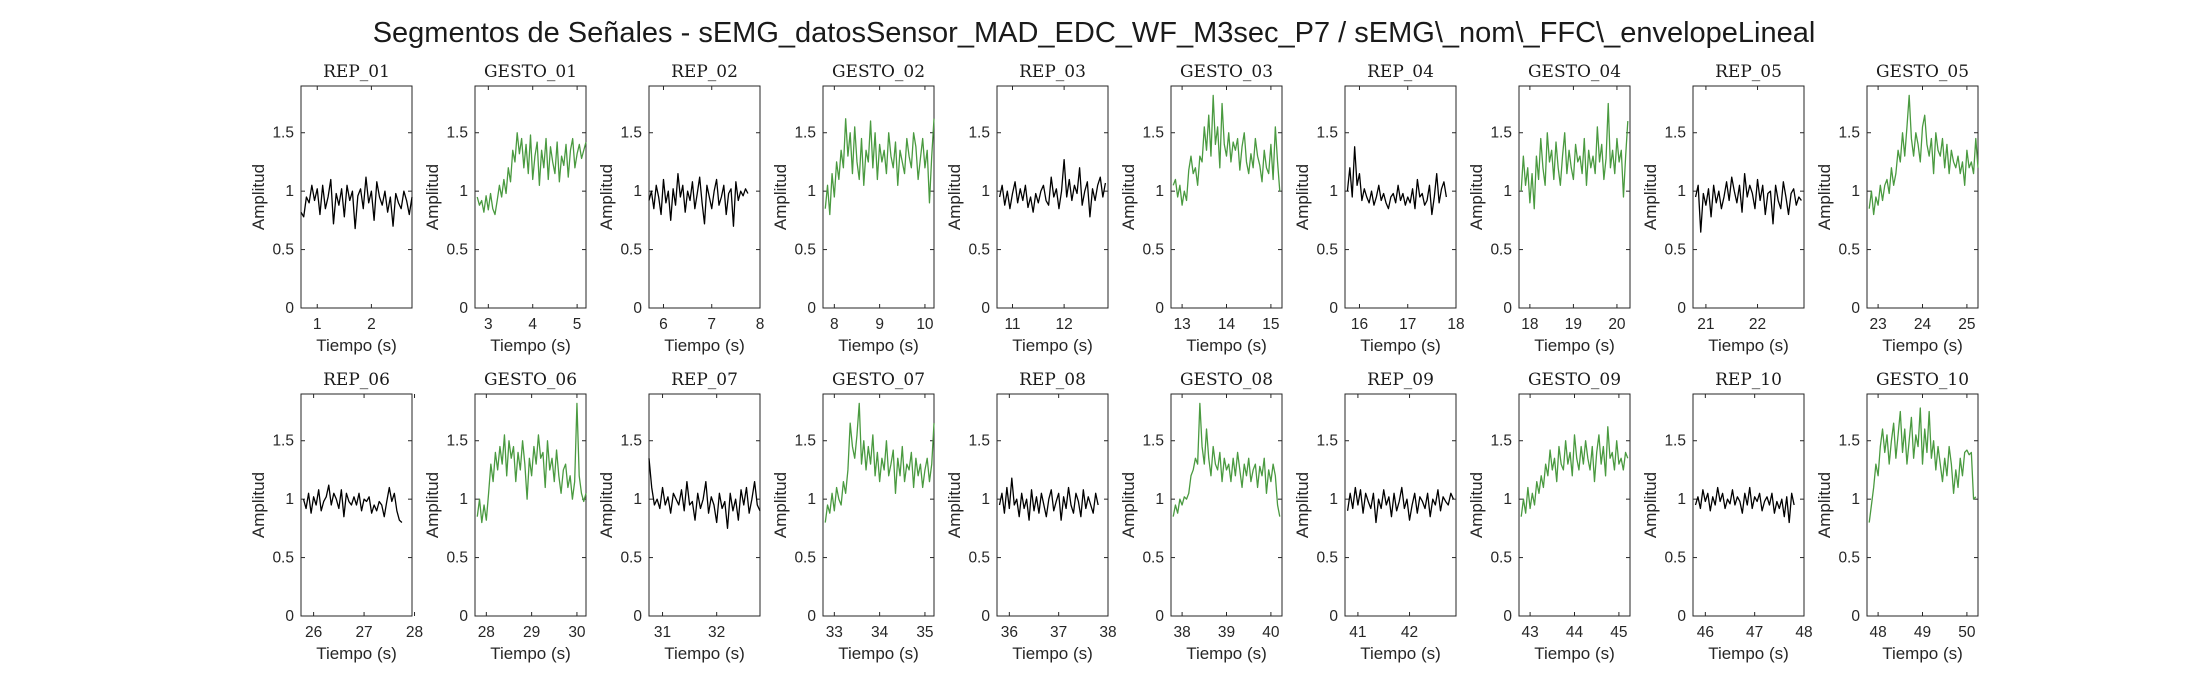  I want to click on subplot-7: REP_04 0 0.5 1 1.5 16 17 18 Tiempo (s) Amplitud, so click(1379, 208).